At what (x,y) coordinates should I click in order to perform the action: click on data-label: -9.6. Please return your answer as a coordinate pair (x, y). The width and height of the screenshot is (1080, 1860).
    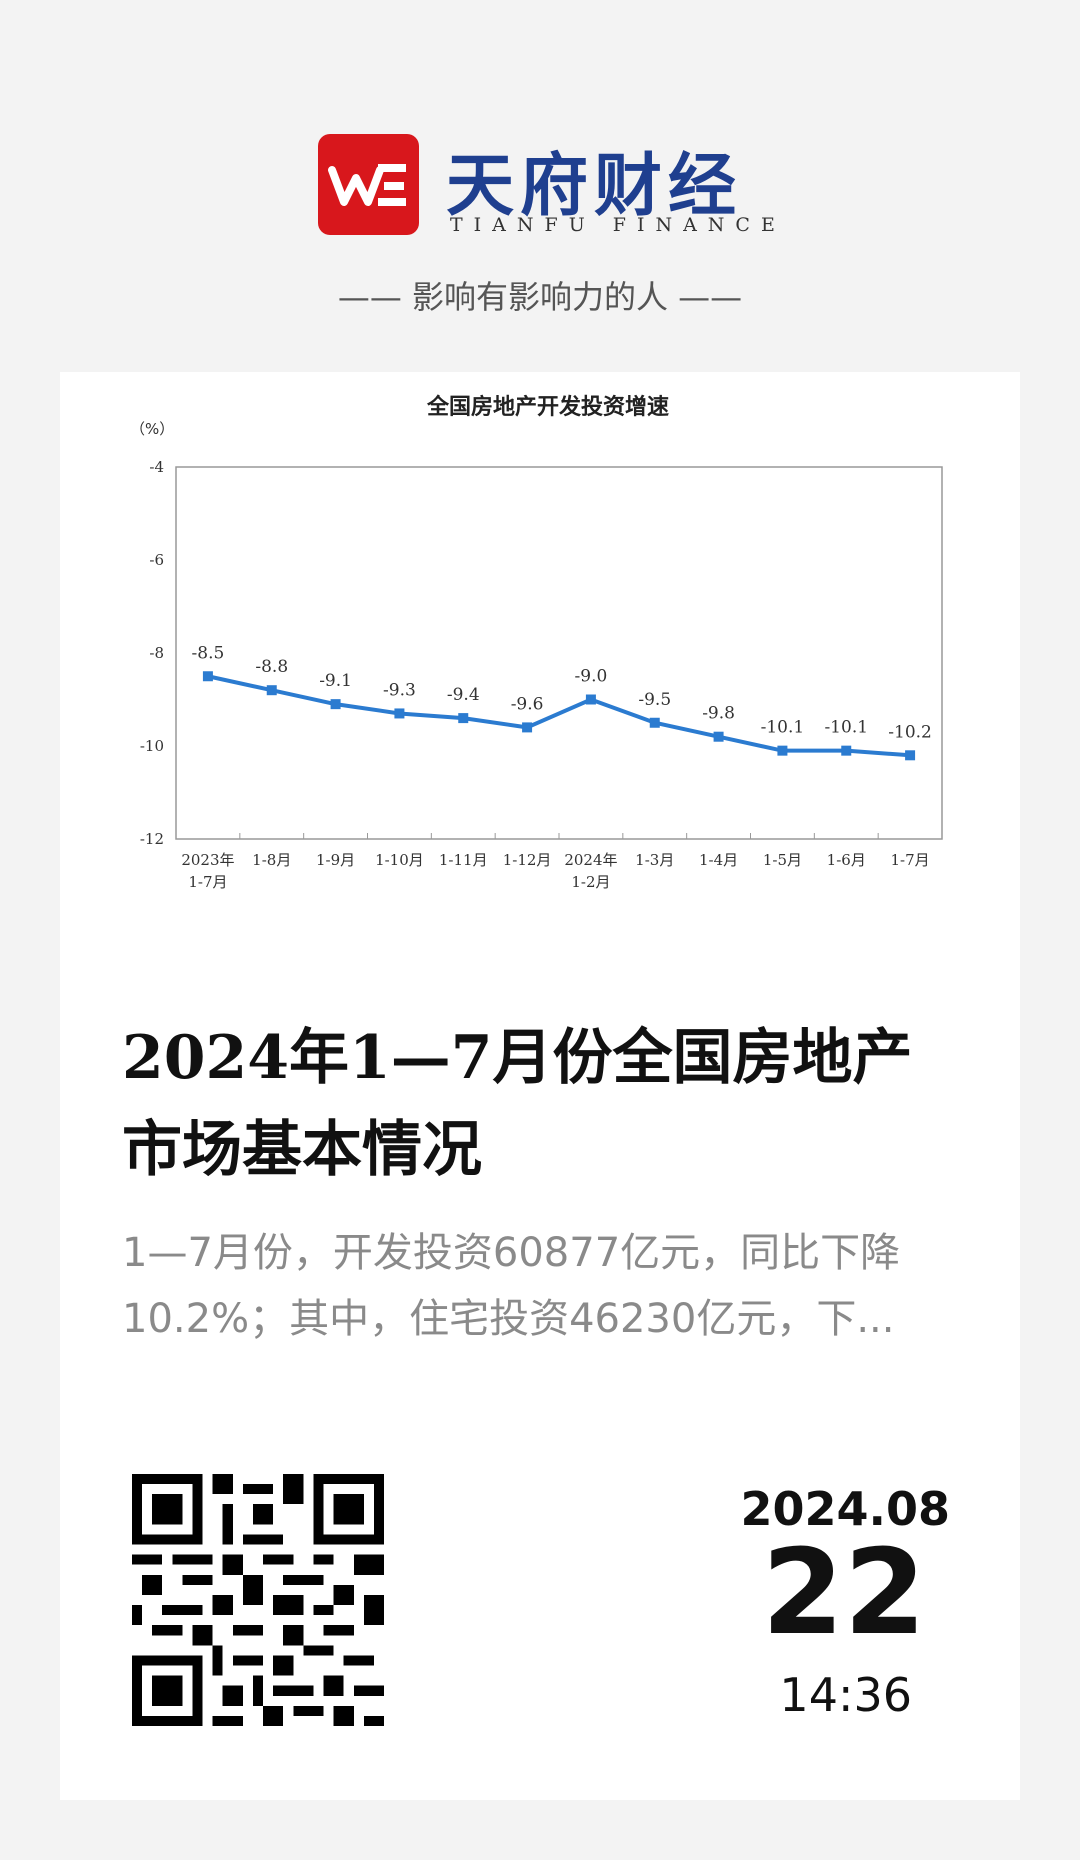
    Looking at the image, I should click on (527, 704).